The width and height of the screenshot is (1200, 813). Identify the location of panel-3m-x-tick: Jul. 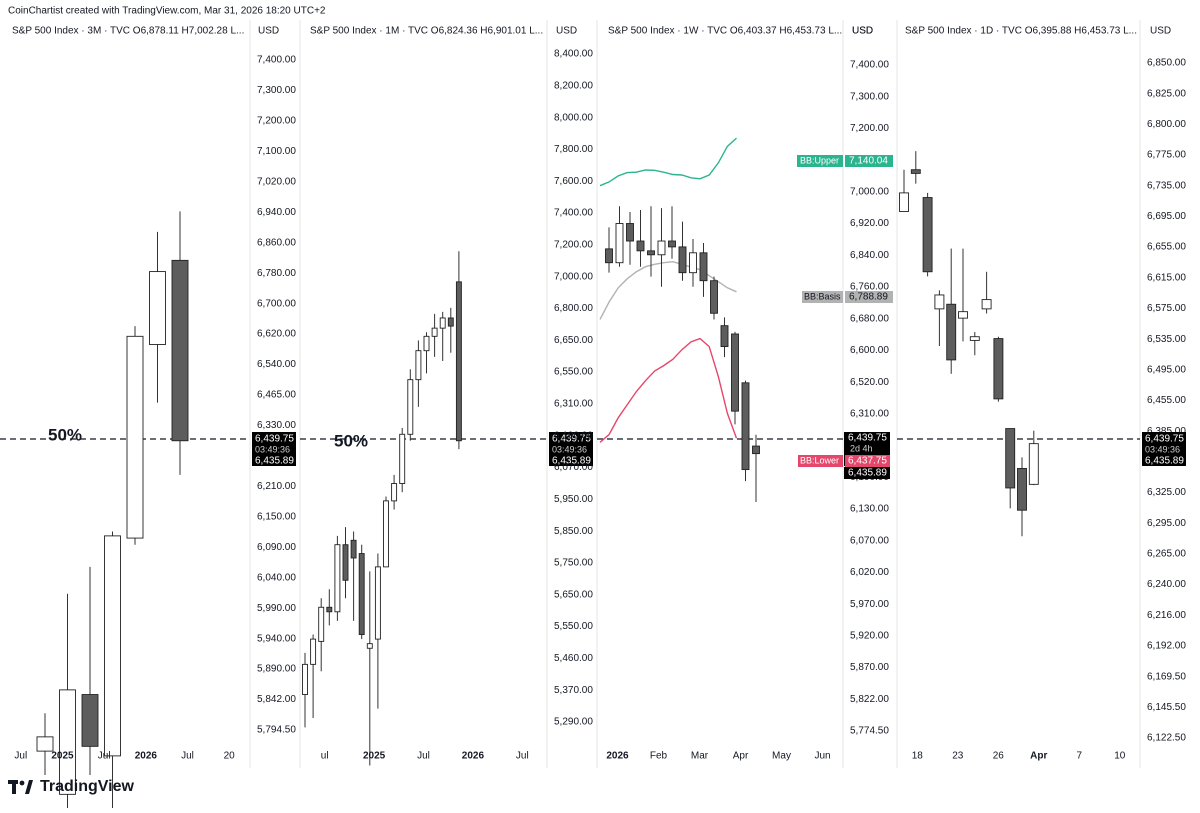
(20, 756).